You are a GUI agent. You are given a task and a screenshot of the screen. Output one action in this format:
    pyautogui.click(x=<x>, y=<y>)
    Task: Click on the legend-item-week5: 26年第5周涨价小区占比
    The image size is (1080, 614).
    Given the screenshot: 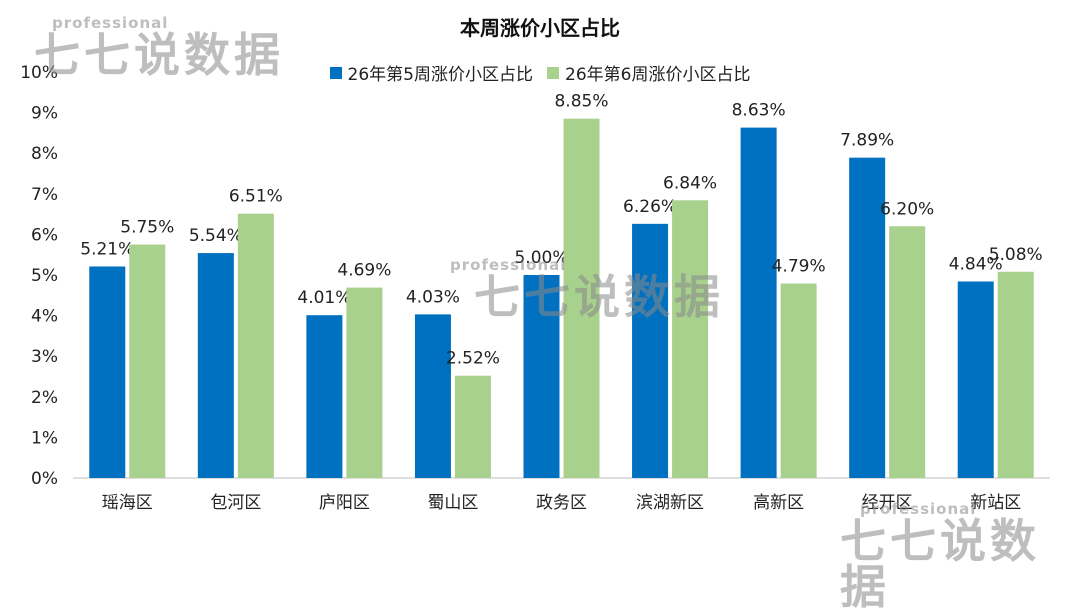 What is the action you would take?
    pyautogui.click(x=431, y=72)
    